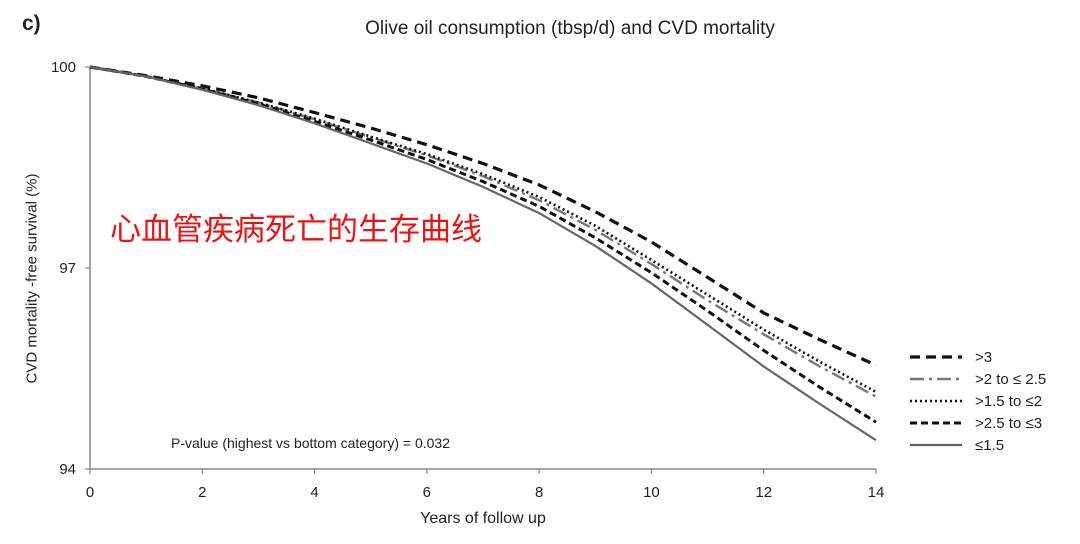 This screenshot has height=544, width=1080. Describe the element at coordinates (539, 492) in the screenshot. I see `x-tick-label: 8` at that location.